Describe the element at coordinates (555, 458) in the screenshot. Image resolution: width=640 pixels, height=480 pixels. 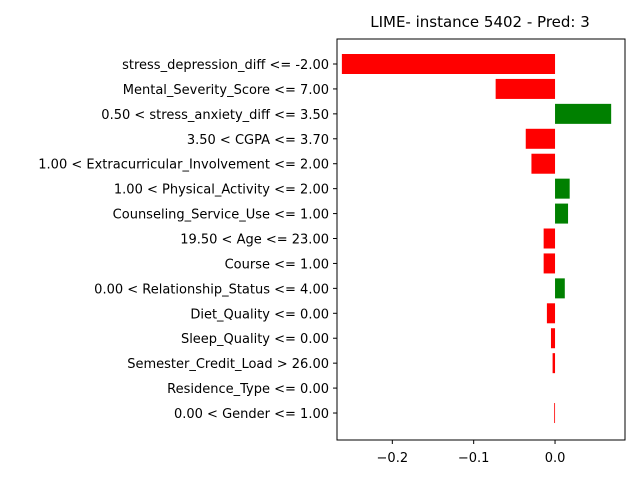
I see `x-tick-label-2: 0.0` at that location.